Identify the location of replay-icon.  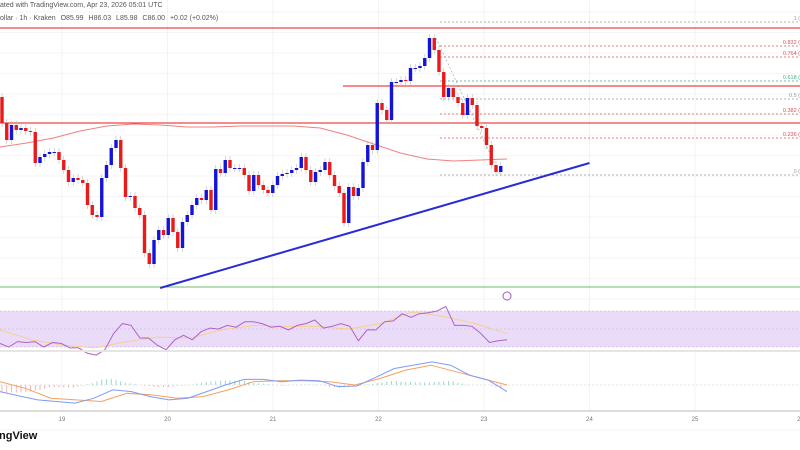
(507, 296).